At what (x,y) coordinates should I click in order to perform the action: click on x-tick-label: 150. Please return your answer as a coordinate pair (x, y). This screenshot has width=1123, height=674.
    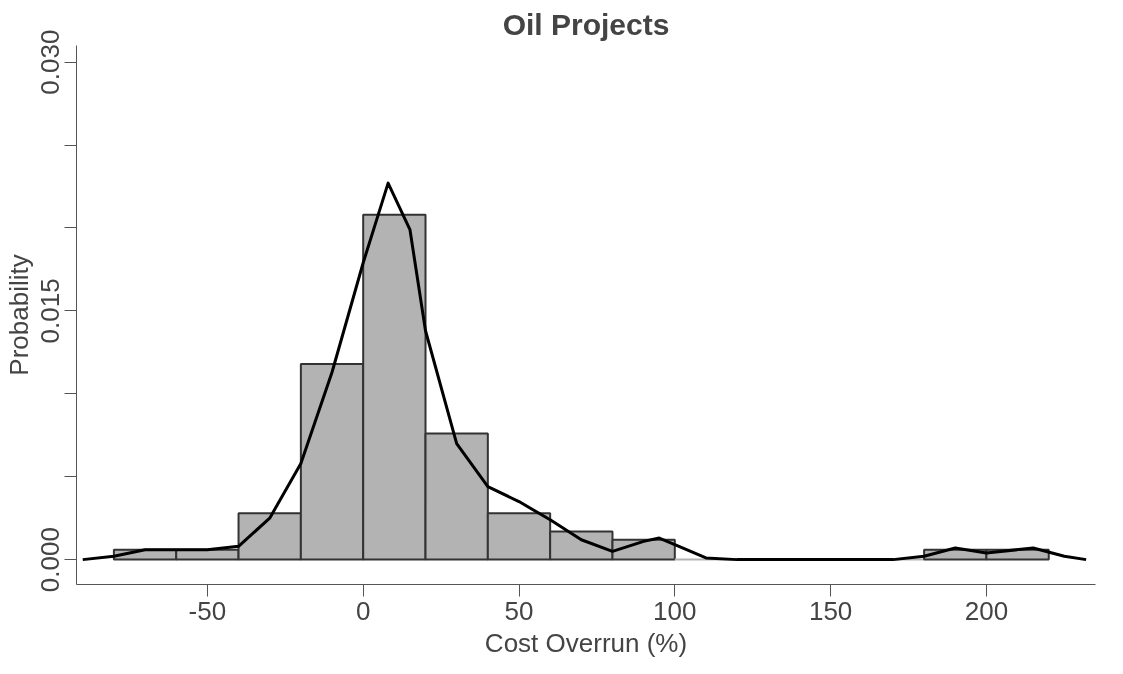
    Looking at the image, I should click on (830, 610).